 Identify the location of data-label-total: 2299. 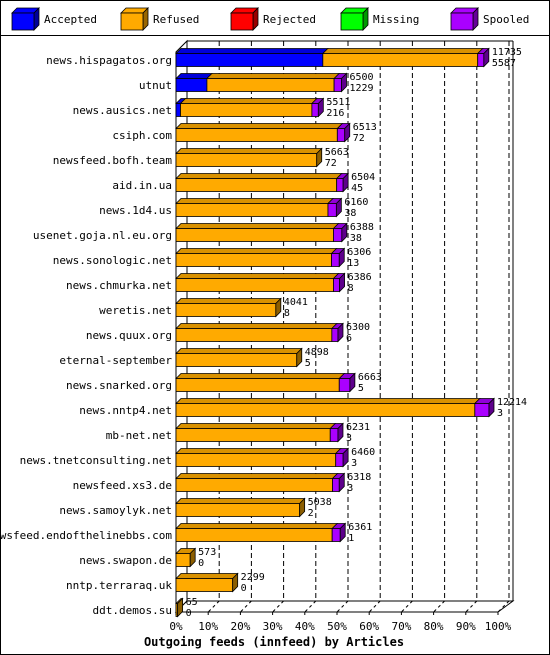
(253, 577).